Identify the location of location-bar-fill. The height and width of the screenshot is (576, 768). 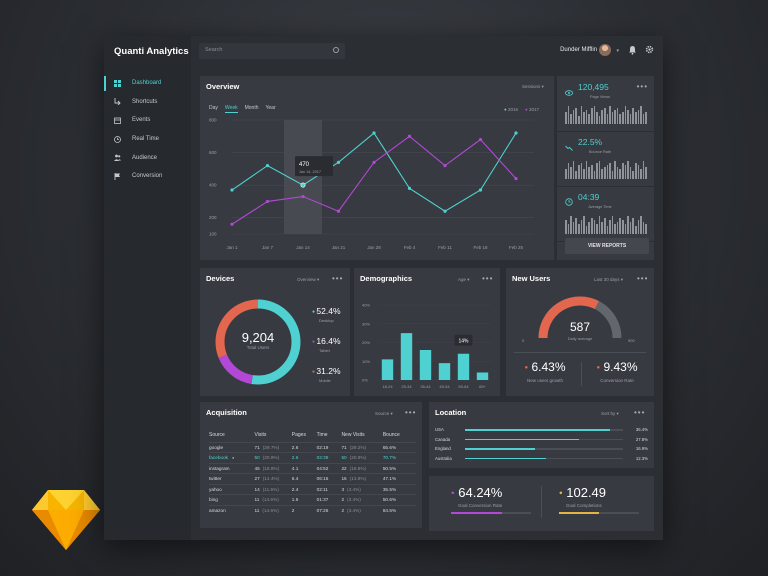
(505, 458).